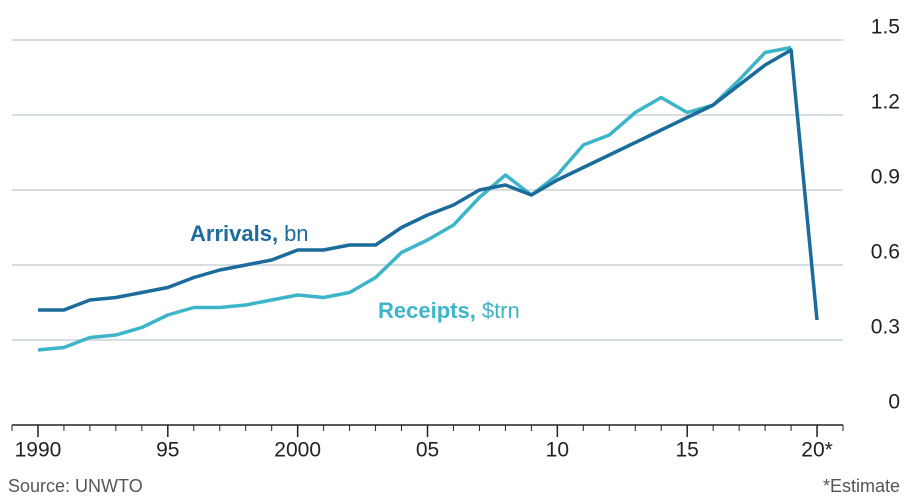 The width and height of the screenshot is (907, 502). Describe the element at coordinates (817, 450) in the screenshot. I see `x-tick-label: 20*` at that location.